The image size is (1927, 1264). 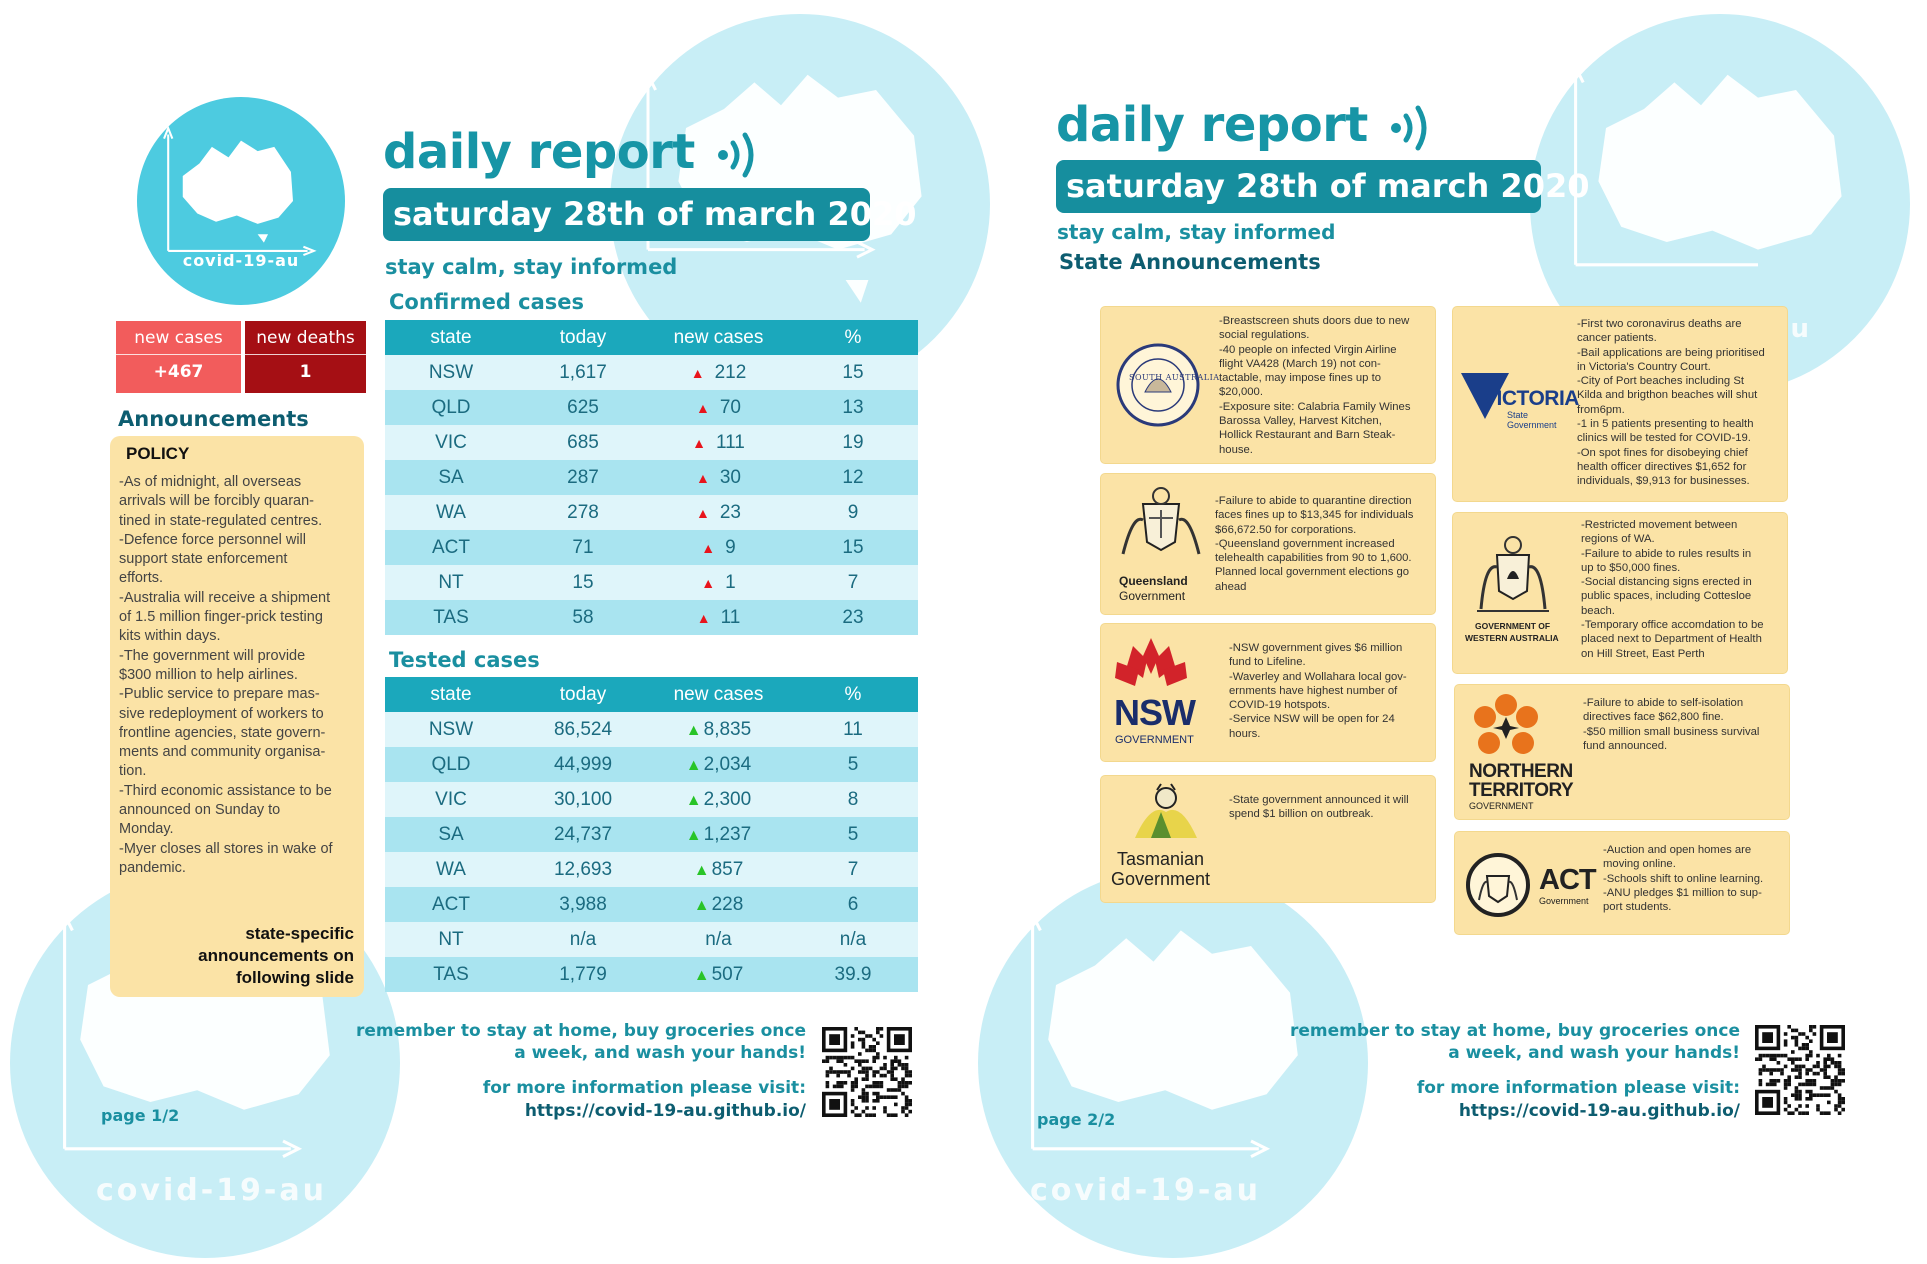 I want to click on cell-state-value: NSW, so click(x=451, y=372).